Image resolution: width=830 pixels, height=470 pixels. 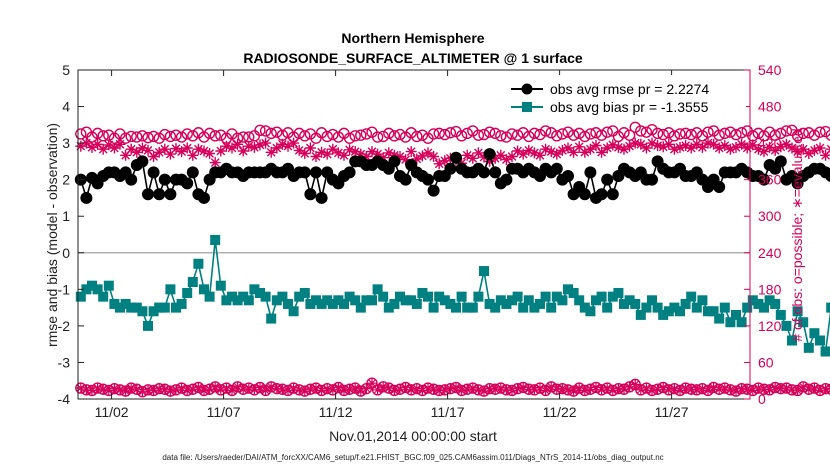 I want to click on y2-tick-label: 120, so click(x=770, y=326).